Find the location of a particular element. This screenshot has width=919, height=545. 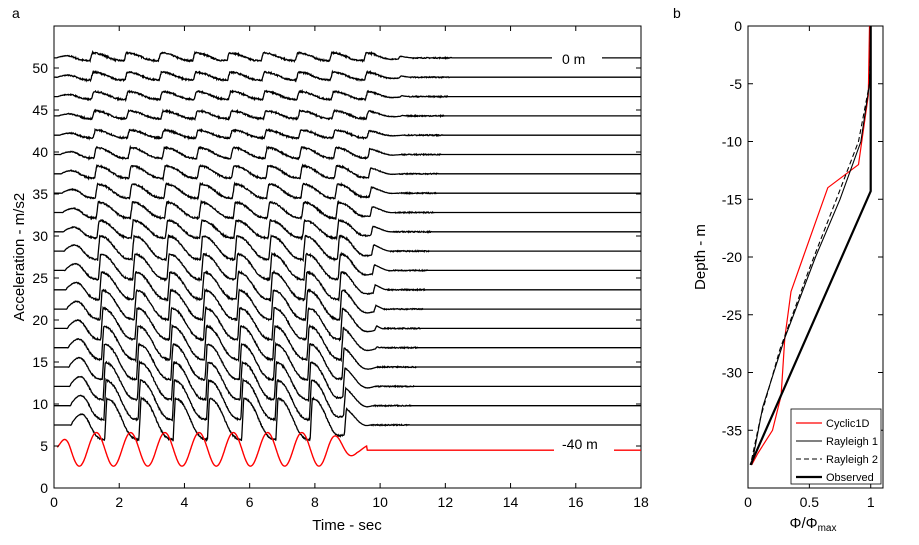

x-tick-label: 1 is located at coordinates (871, 502).